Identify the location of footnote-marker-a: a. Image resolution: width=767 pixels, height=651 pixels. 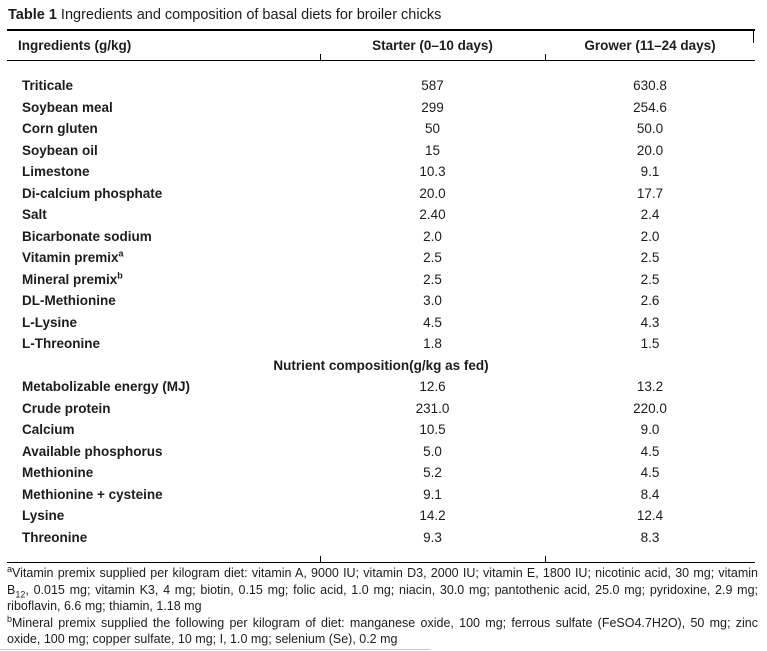
(121, 253).